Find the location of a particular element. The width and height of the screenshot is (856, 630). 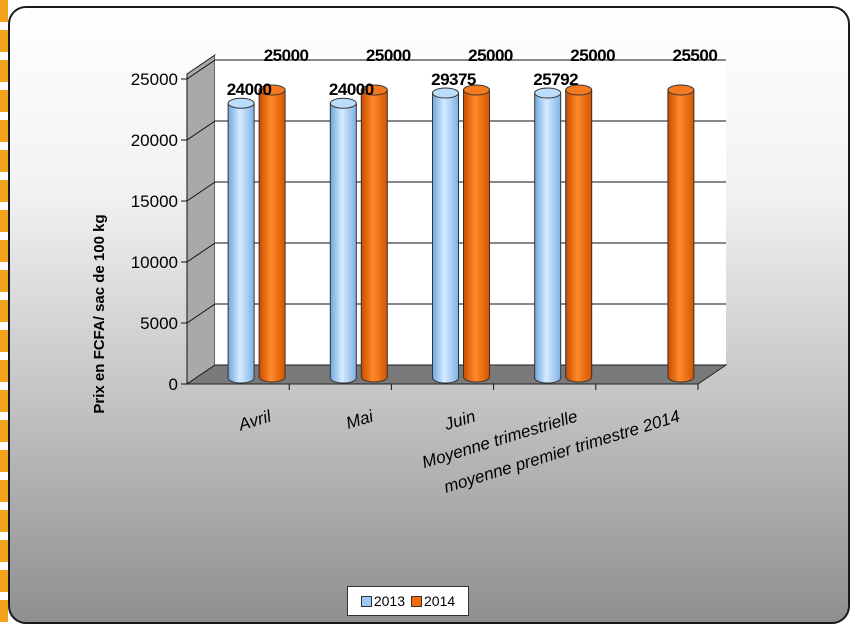

data-label-2014-2: 25000 is located at coordinates (490, 55).